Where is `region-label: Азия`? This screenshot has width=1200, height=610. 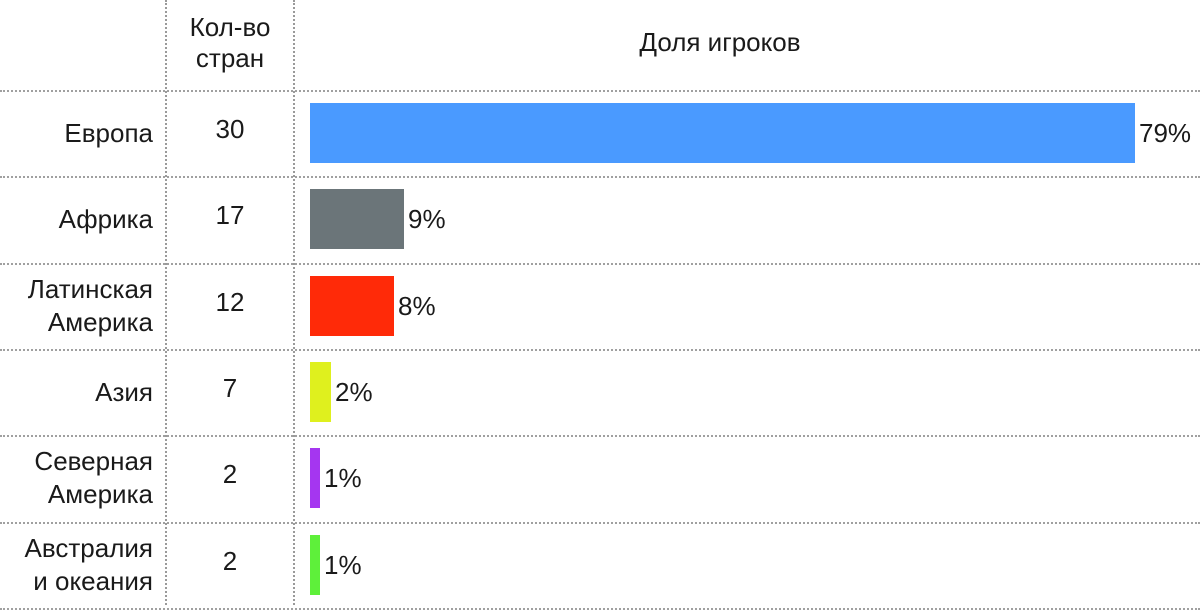 region-label: Азия is located at coordinates (124, 392).